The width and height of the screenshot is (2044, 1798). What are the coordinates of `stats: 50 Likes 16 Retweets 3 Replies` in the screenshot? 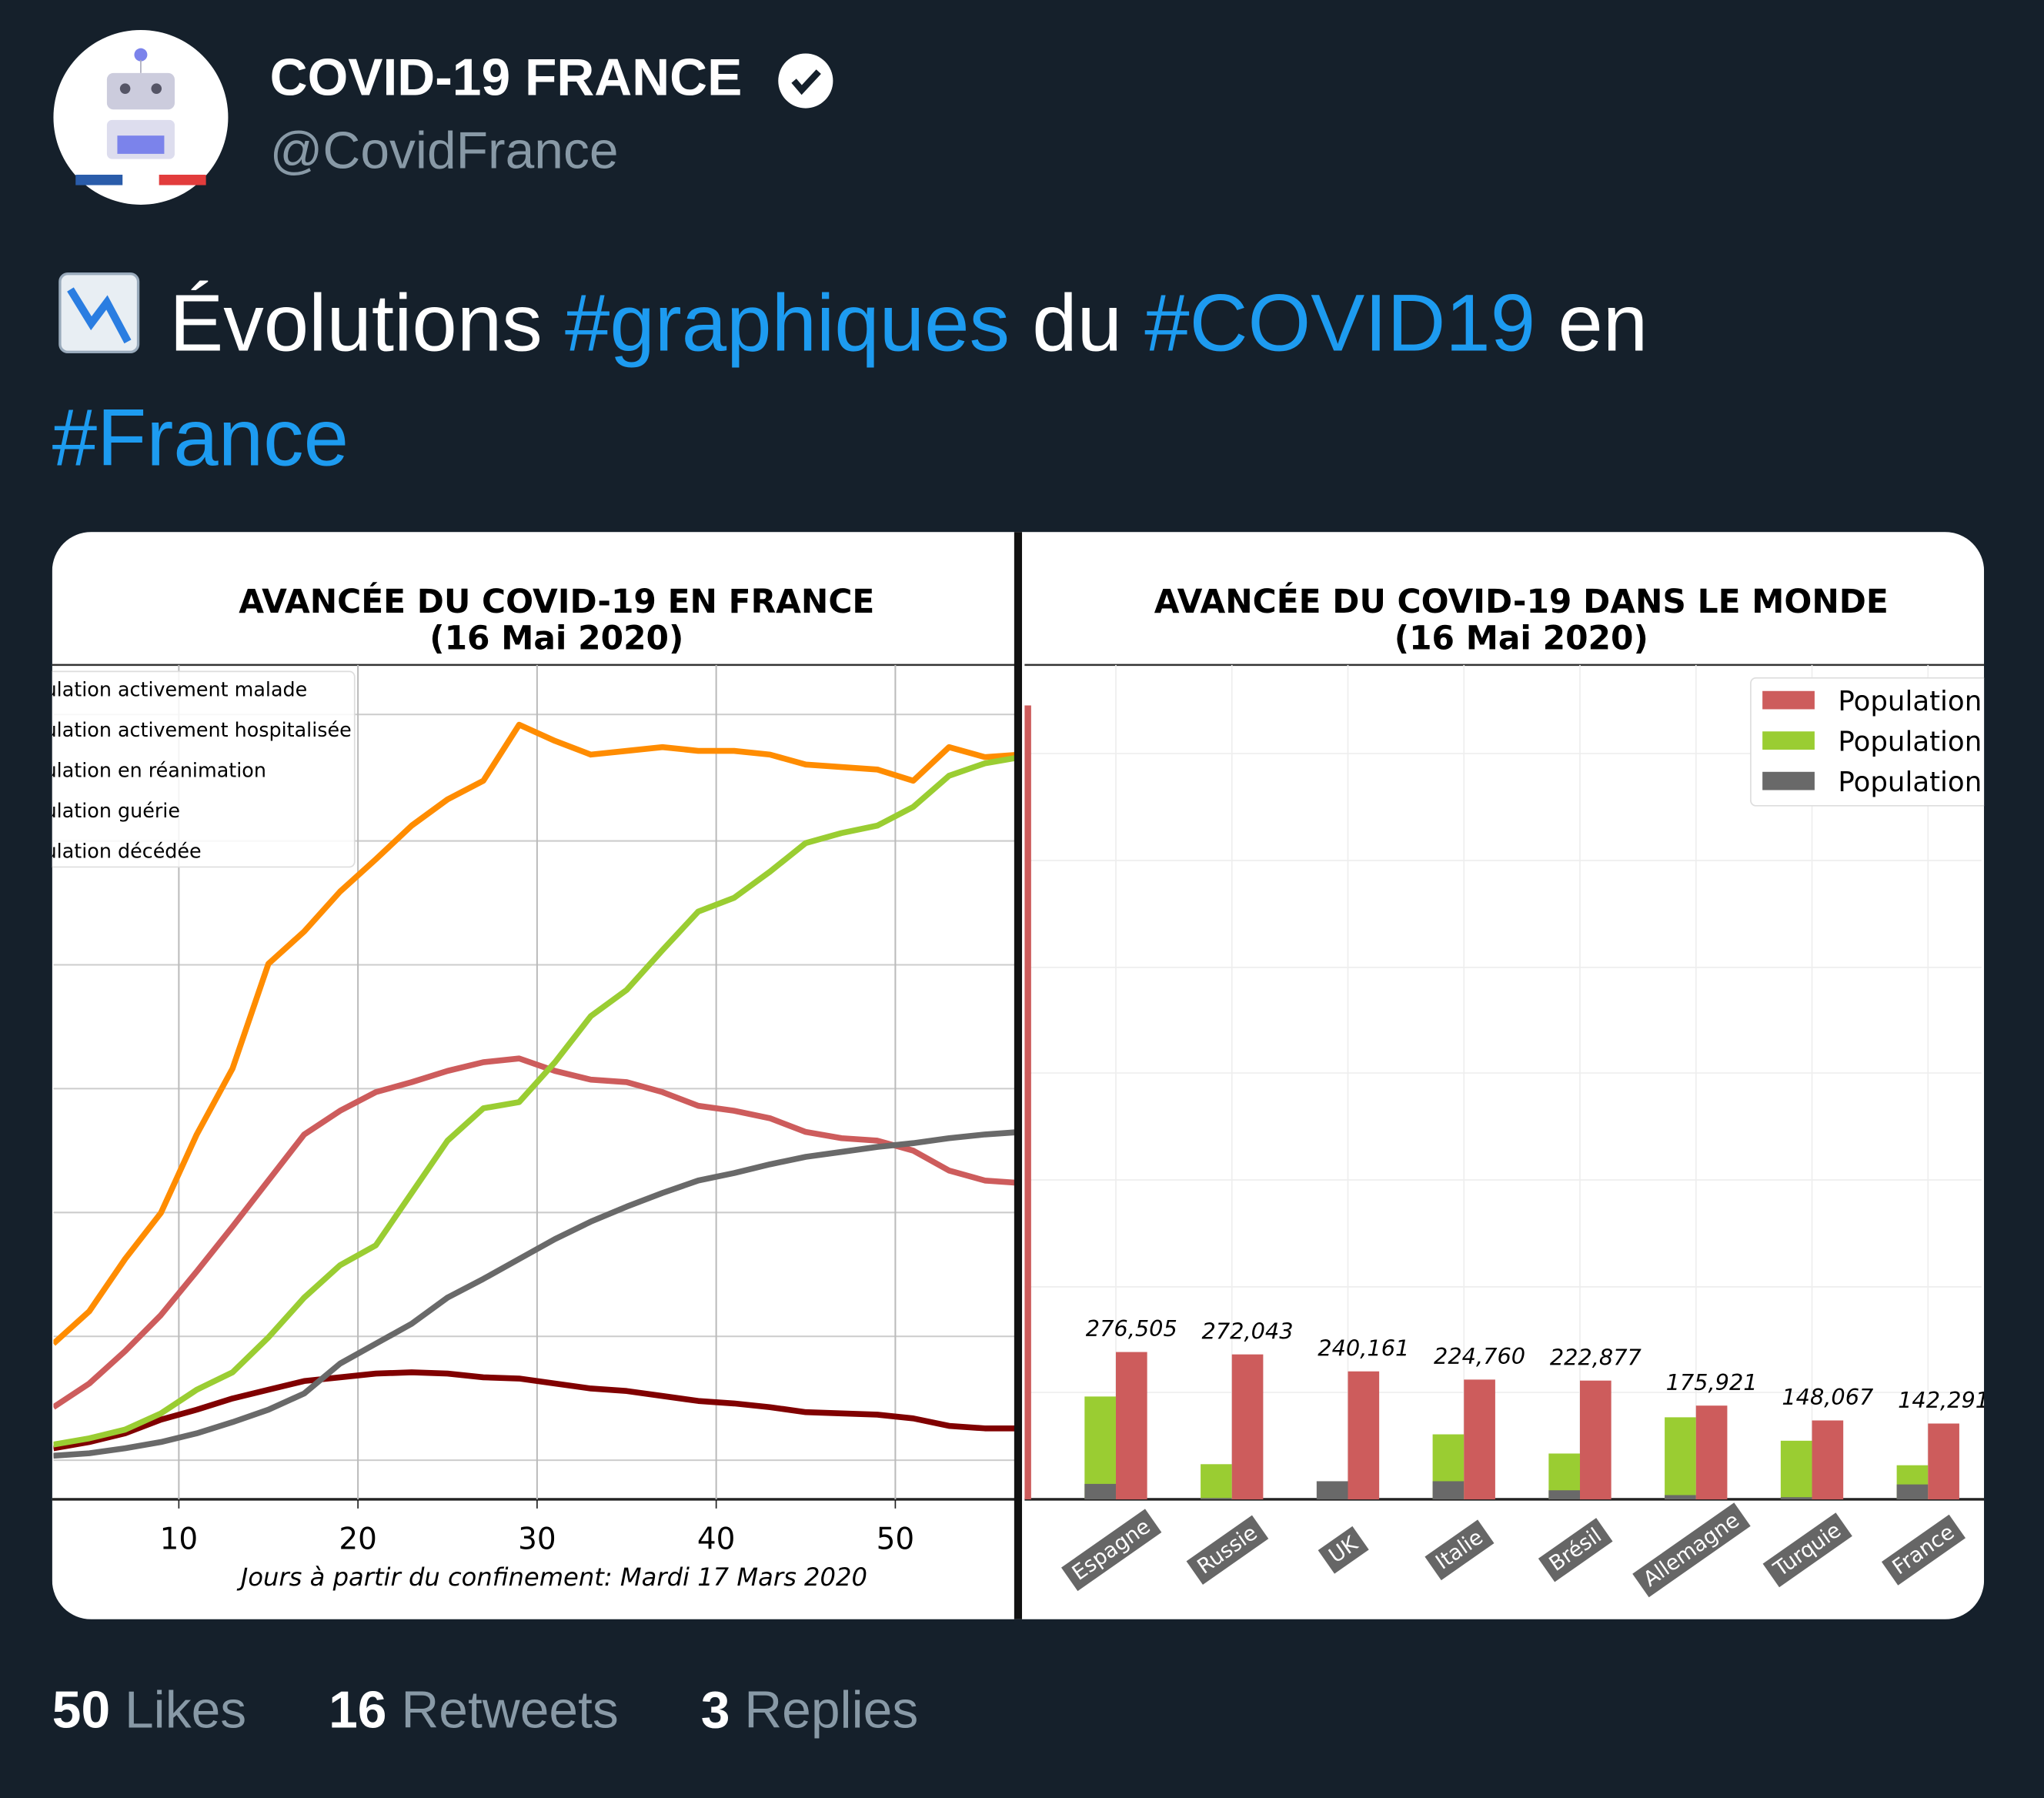 It's located at (519, 1711).